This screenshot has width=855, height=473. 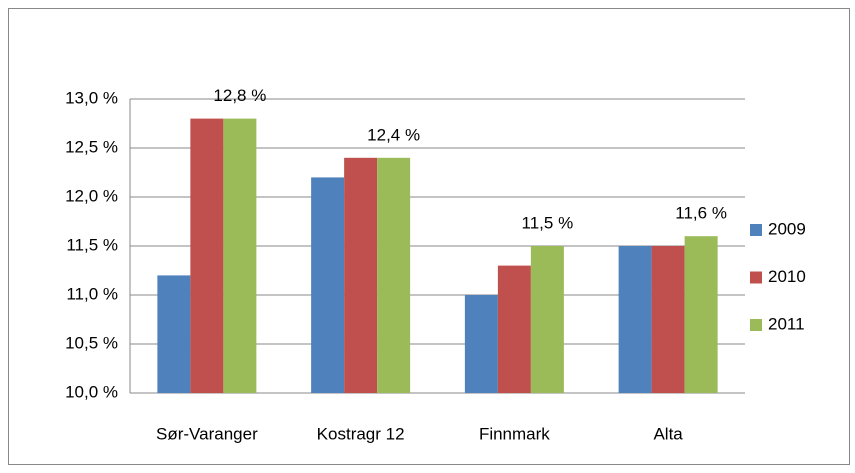 What do you see at coordinates (514, 433) in the screenshot?
I see `x-tick-label: Finnmark` at bounding box center [514, 433].